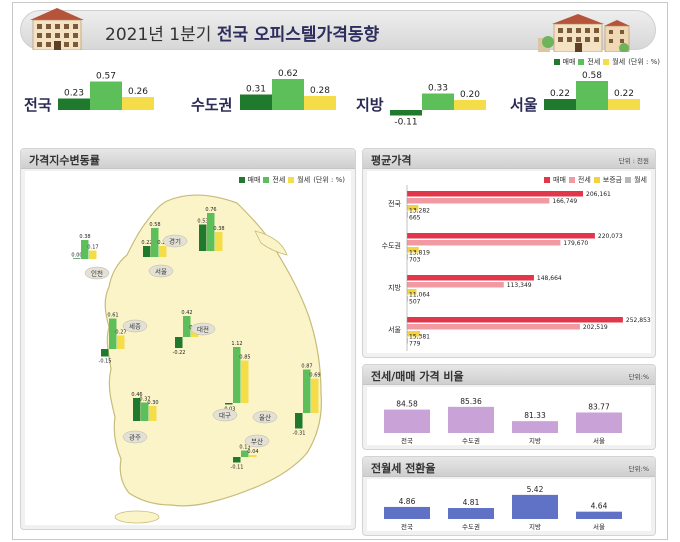 The image size is (680, 542). What do you see at coordinates (84, 237) in the screenshot?
I see `map-bar-value: 0.38` at bounding box center [84, 237].